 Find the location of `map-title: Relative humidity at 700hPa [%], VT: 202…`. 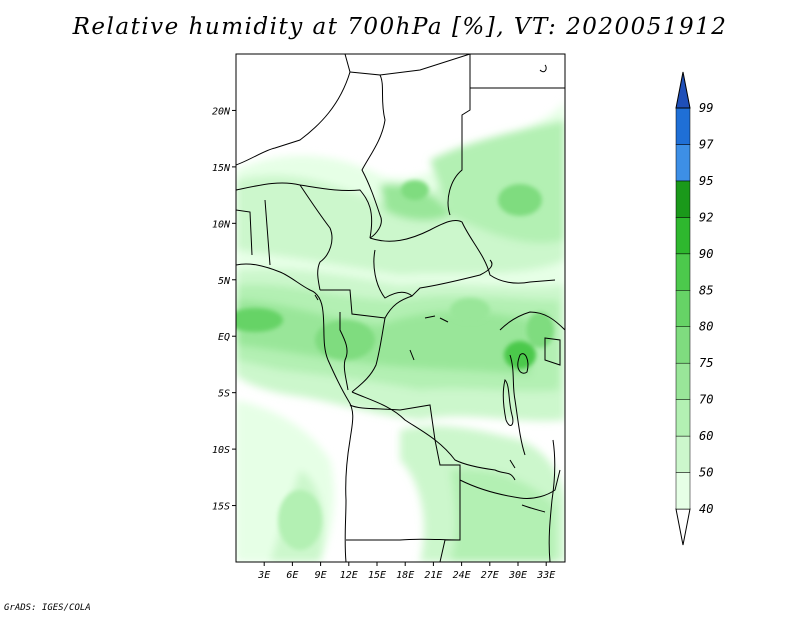

map-title: Relative humidity at 700hPa [%], VT: 202… is located at coordinates (400, 27).